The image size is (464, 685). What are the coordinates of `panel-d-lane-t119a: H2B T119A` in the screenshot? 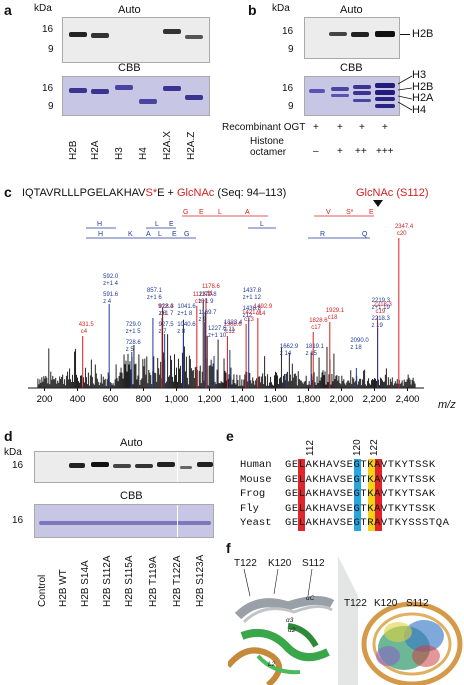 It's located at (153, 581).